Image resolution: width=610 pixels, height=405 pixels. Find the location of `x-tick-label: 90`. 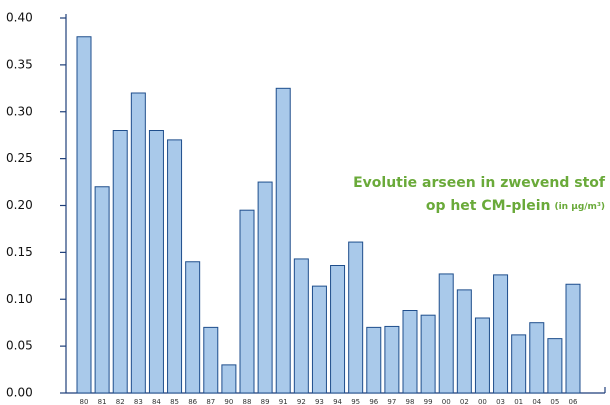

x-tick-label: 90 is located at coordinates (228, 401).